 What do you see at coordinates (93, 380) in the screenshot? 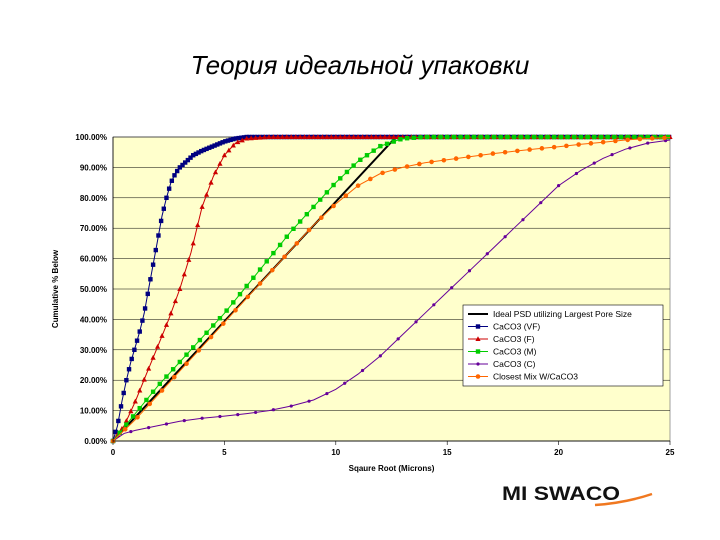
I see `y-tick-label: 20.00%` at bounding box center [93, 380].